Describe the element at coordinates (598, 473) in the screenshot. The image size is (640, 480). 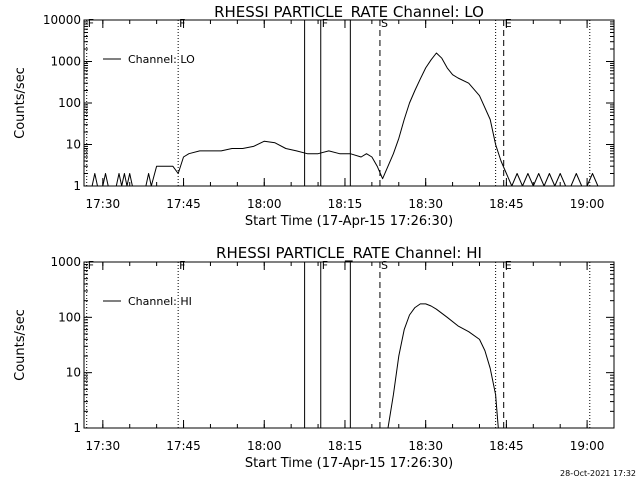
I see `footer-timestamp: 28-Oct-2021 17:32` at that location.